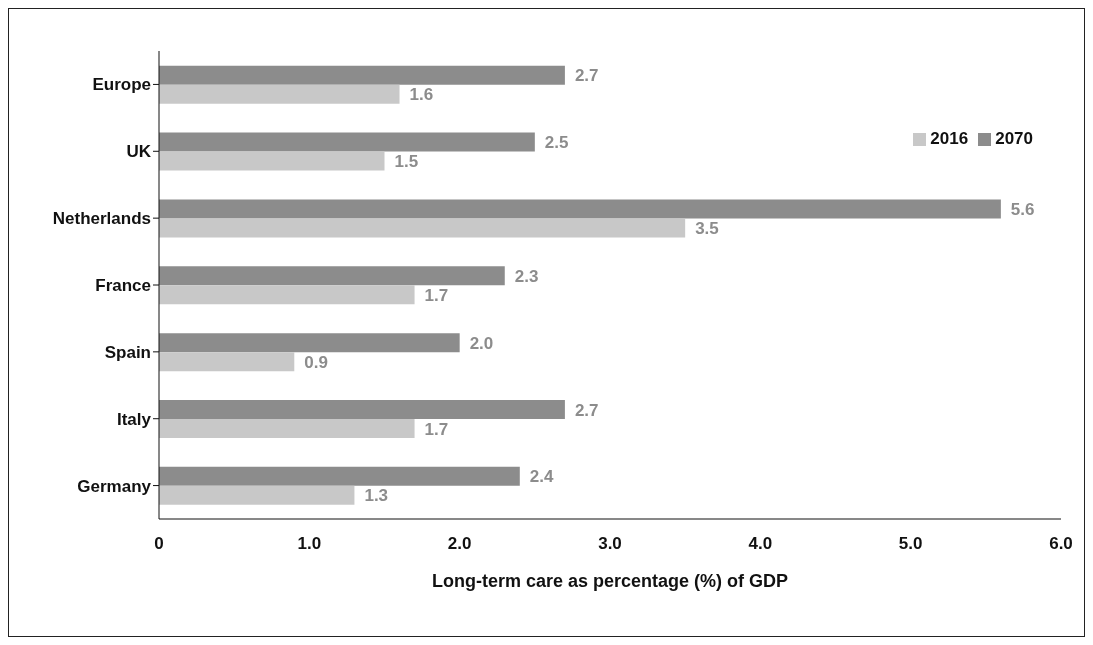 This screenshot has height=645, width=1093. I want to click on y-tick-label: Netherlands, so click(101, 219).